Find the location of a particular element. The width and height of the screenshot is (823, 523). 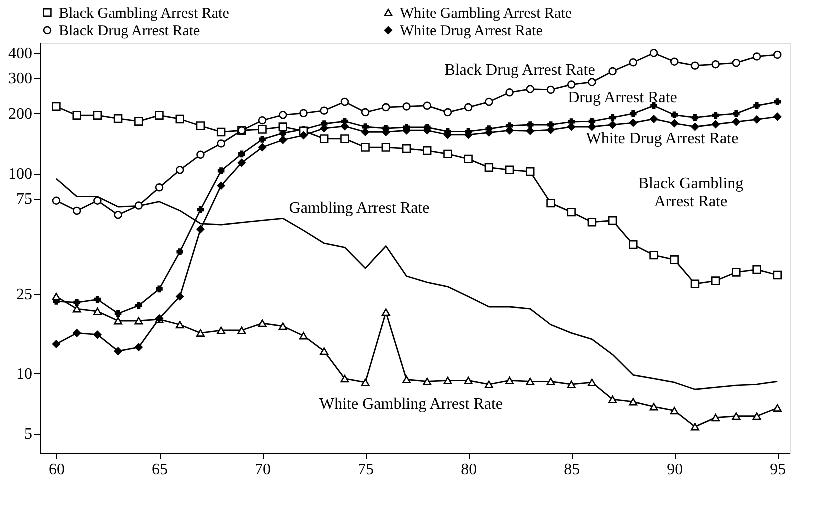

x-tick-label: 85 is located at coordinates (572, 470).